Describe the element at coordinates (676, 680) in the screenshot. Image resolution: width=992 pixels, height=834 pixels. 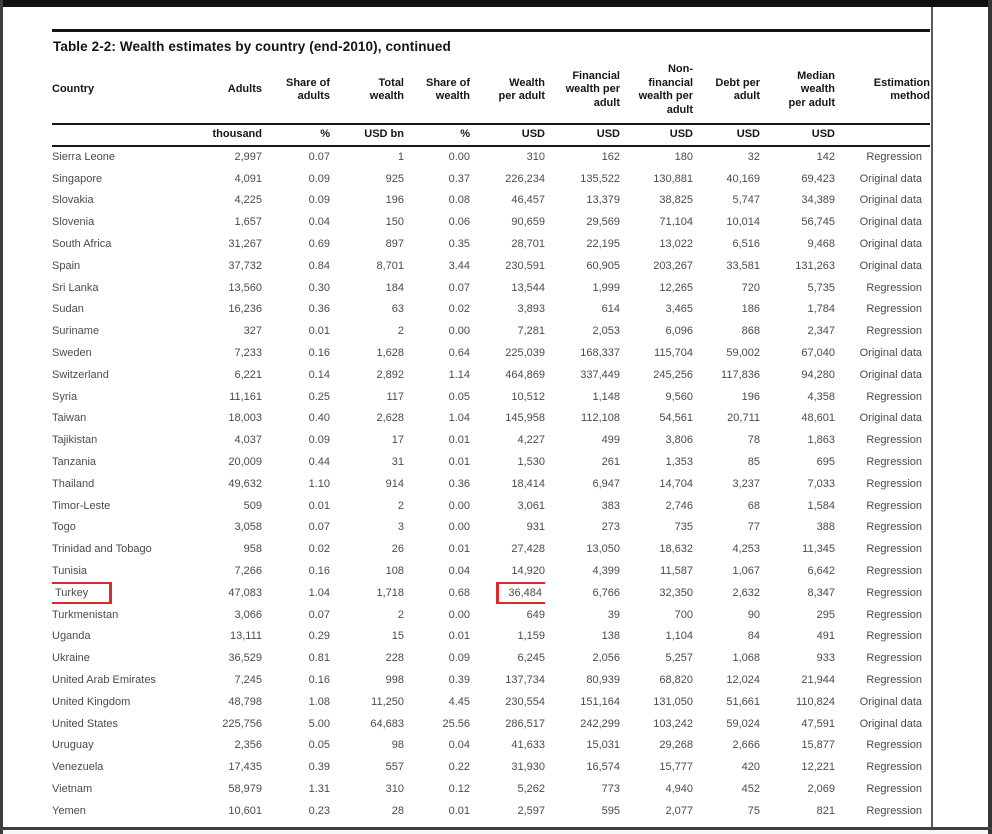
I see `cell: 68,820` at that location.